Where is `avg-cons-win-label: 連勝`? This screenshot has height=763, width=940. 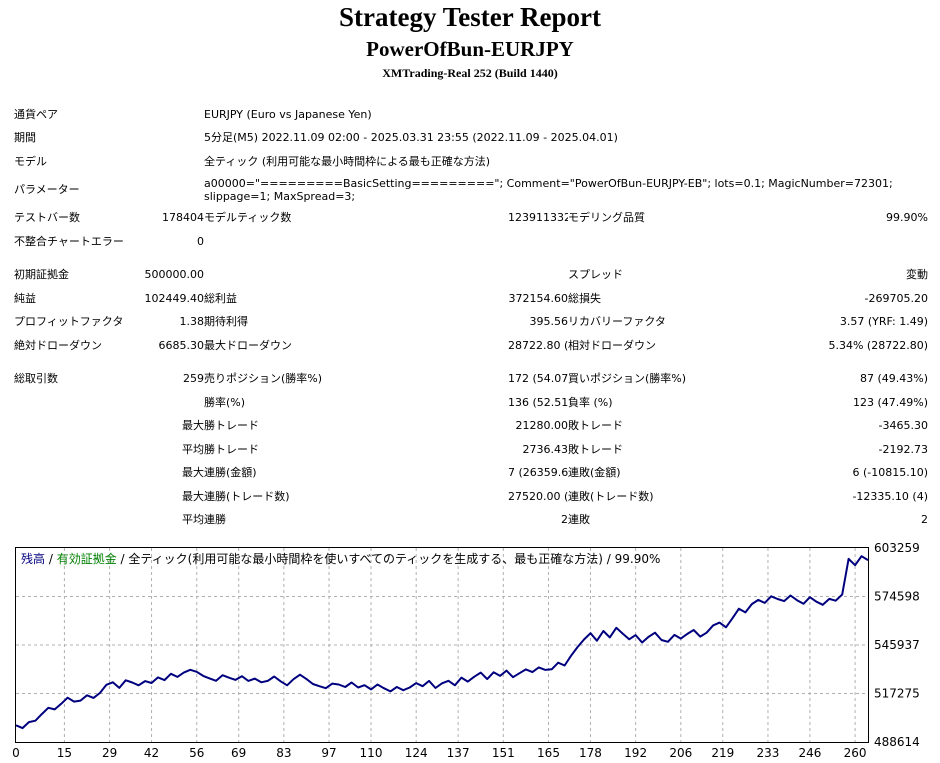 avg-cons-win-label: 連勝 is located at coordinates (215, 520).